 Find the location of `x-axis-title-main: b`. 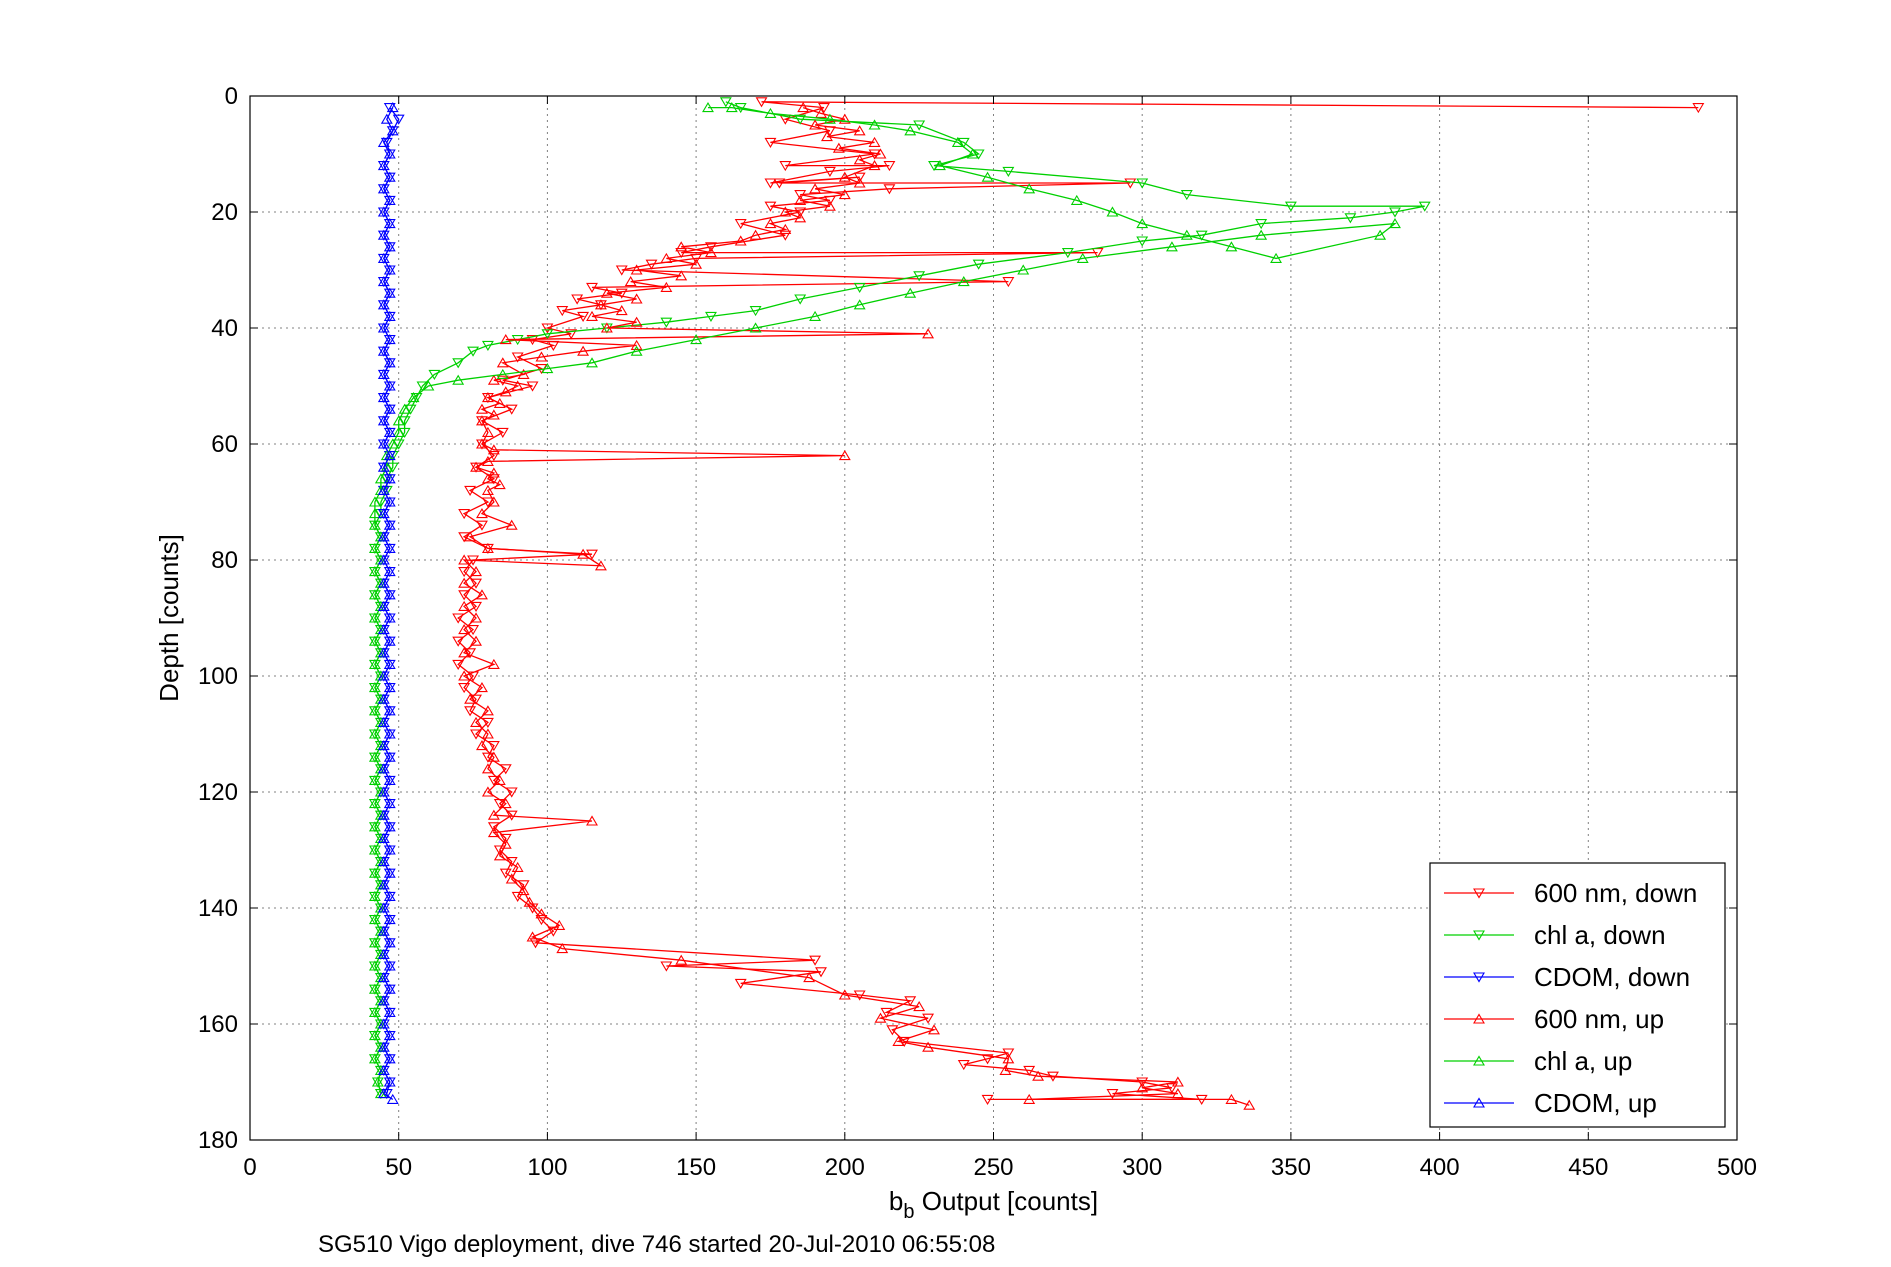

x-axis-title-main: b is located at coordinates (896, 1201).